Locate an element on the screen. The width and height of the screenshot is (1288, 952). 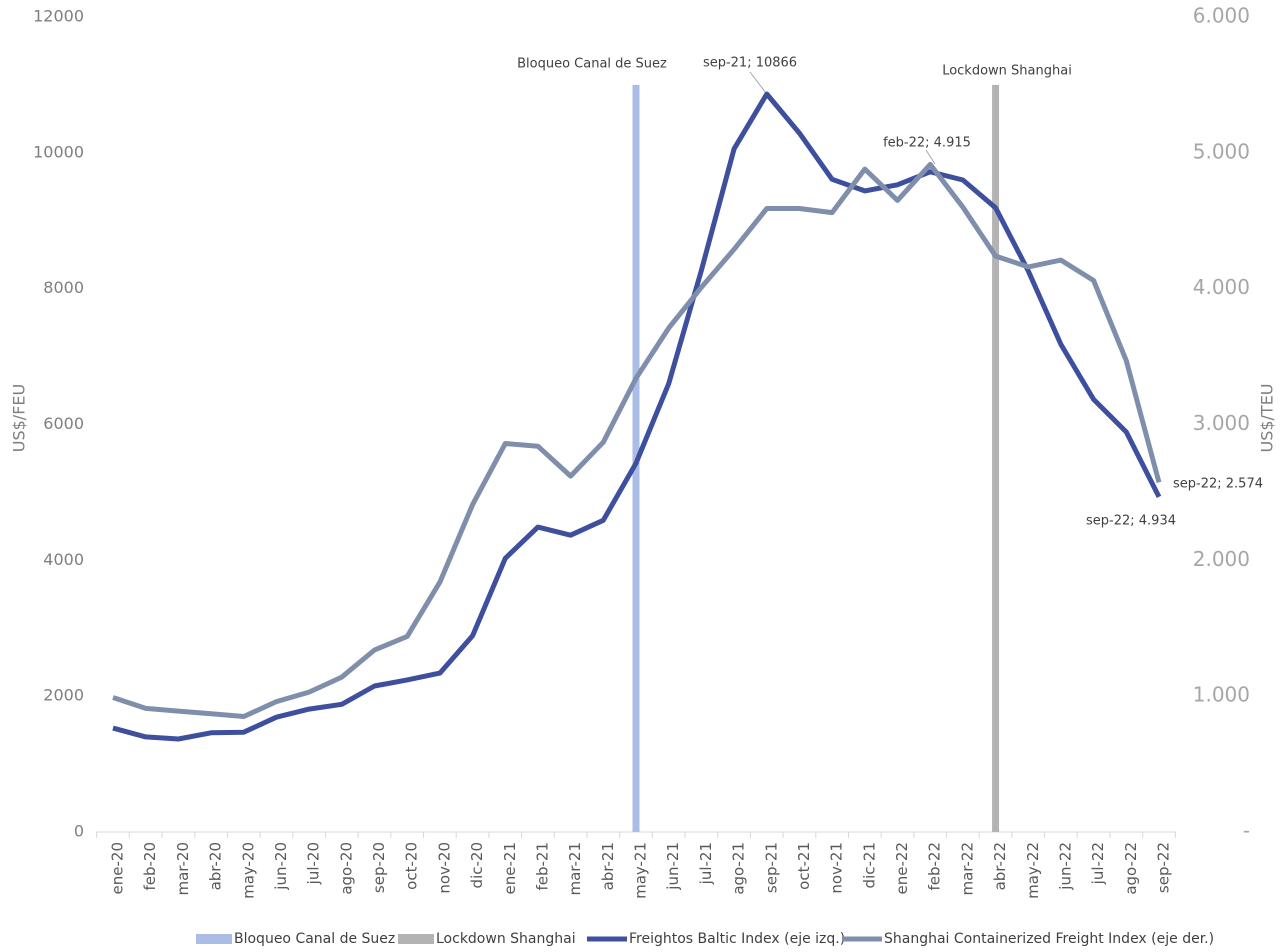
event-bar is located at coordinates (996, 458).